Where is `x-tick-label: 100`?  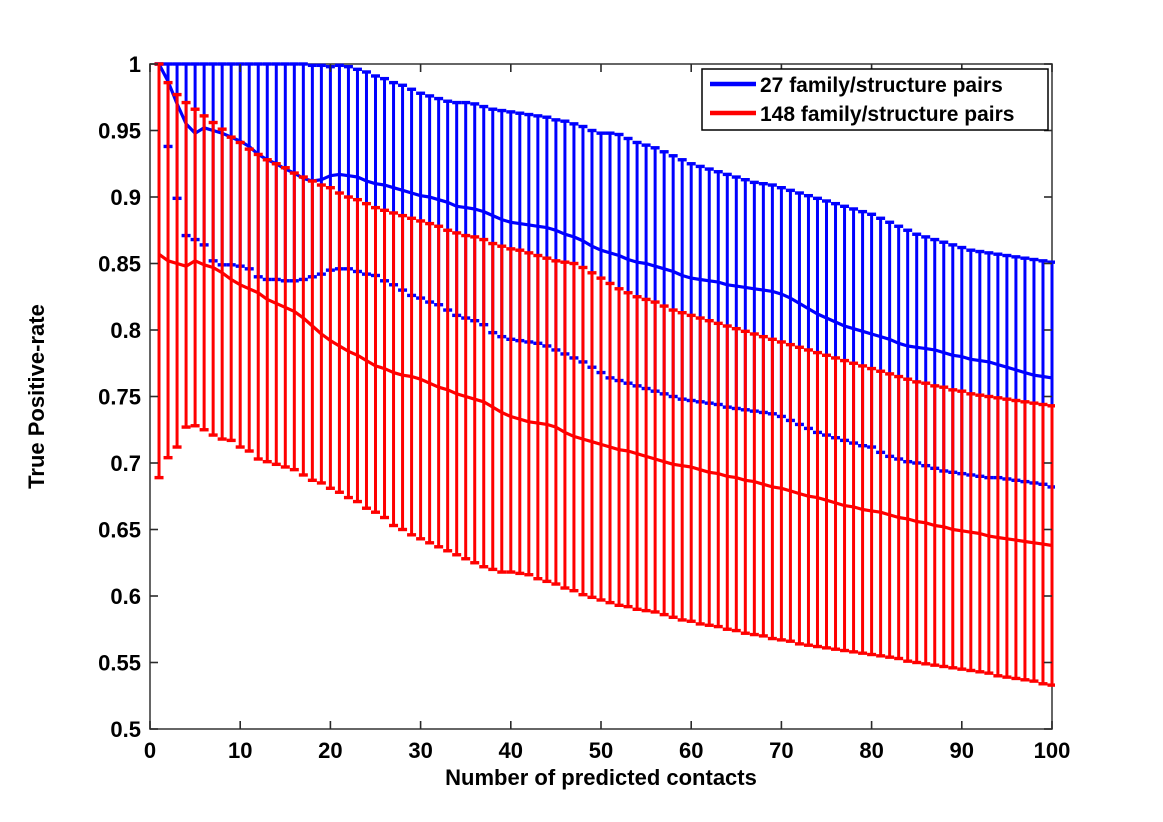
x-tick-label: 100 is located at coordinates (1052, 750).